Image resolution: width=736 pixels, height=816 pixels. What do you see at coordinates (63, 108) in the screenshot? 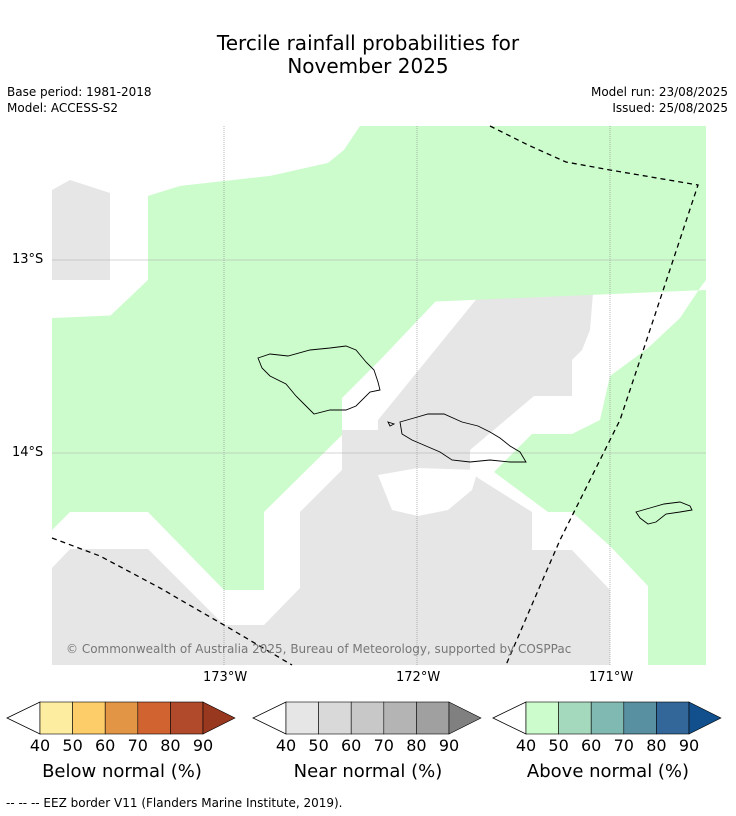
I see `model-name: Model: ACCESS-S2` at bounding box center [63, 108].